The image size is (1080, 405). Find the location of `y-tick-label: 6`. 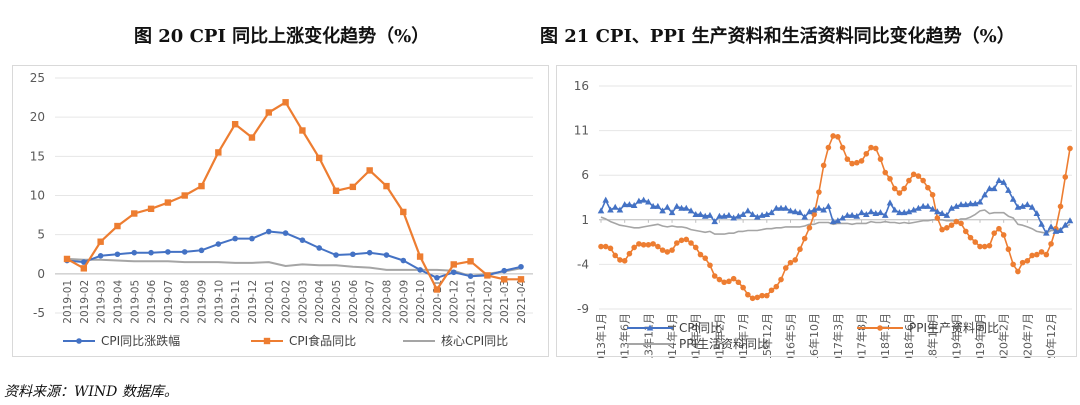

y-tick-label: 6 is located at coordinates (585, 175).